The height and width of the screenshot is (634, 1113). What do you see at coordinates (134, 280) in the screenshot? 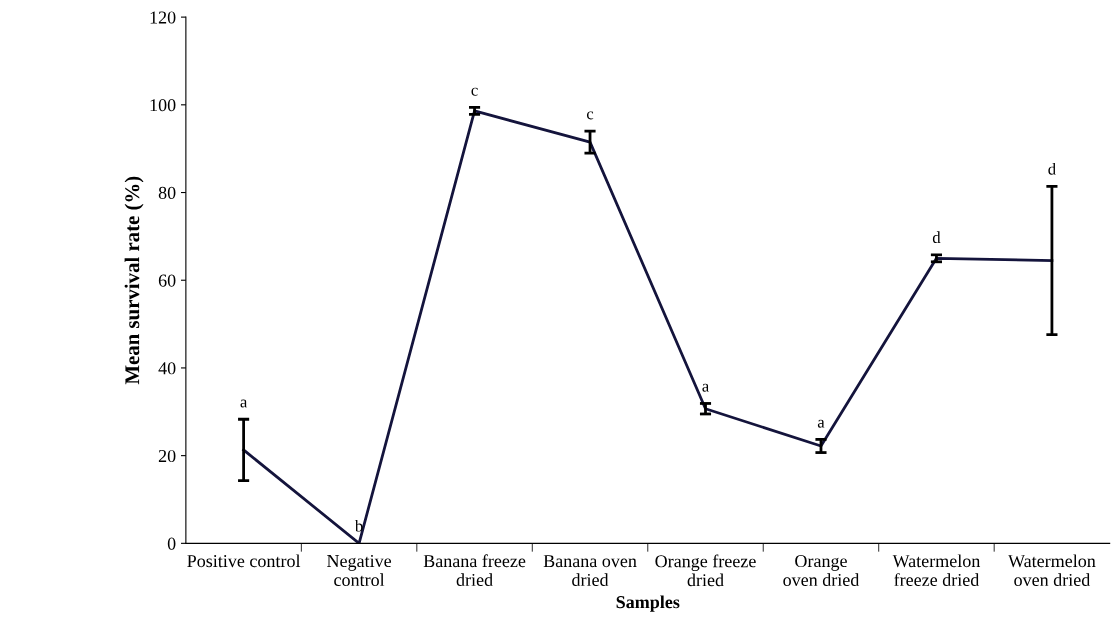
I see `y-axis-title: Mean survival rate (%)` at bounding box center [134, 280].